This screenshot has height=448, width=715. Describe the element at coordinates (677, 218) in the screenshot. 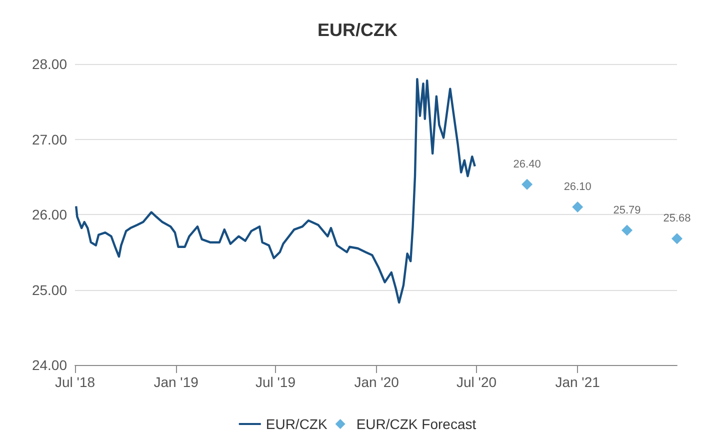

I see `data-label: 25.68` at that location.